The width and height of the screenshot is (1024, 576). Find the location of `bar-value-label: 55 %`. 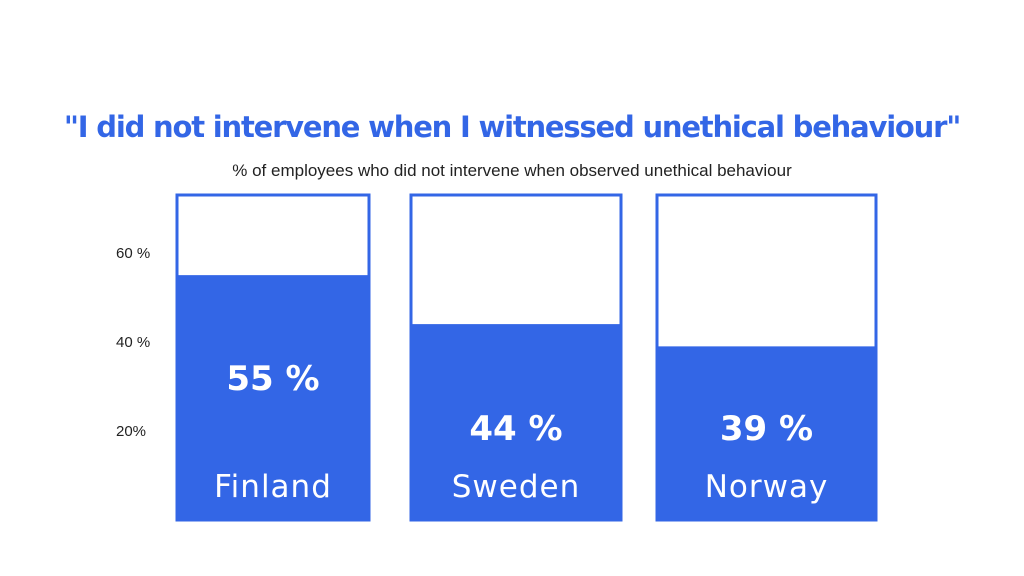

bar-value-label: 55 % is located at coordinates (272, 379).